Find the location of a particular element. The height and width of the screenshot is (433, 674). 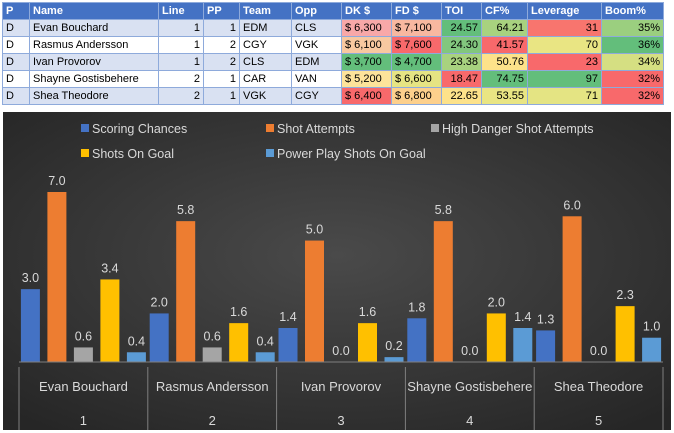

cell-team: CLS is located at coordinates (265, 62).